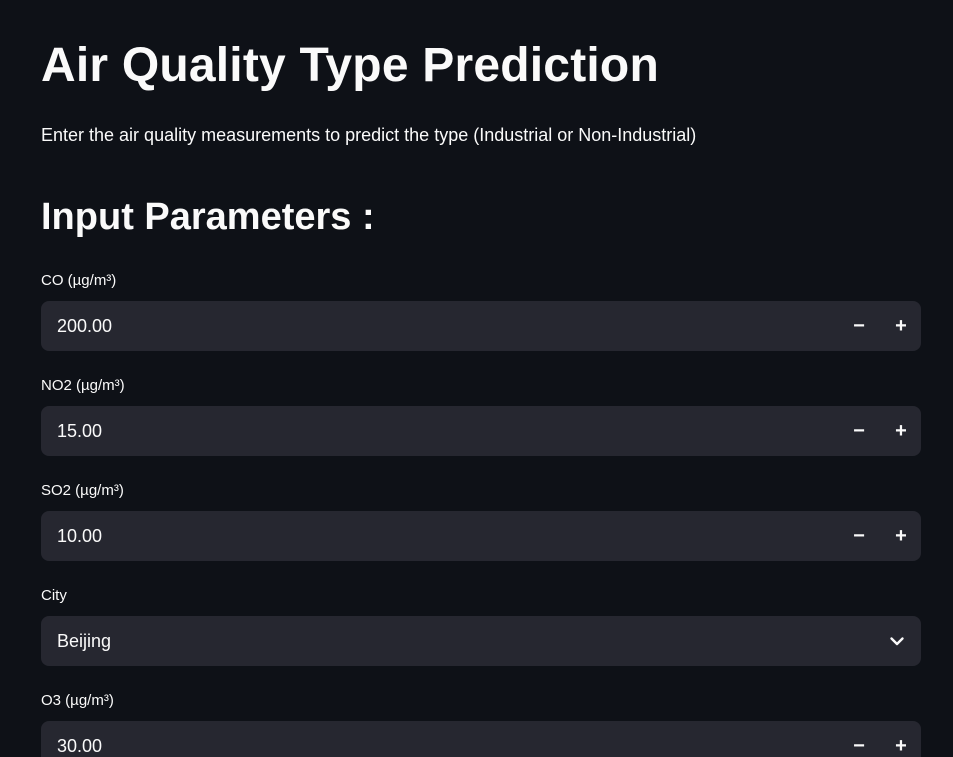 Image resolution: width=953 pixels, height=757 pixels. I want to click on chevron-down-icon, so click(897, 641).